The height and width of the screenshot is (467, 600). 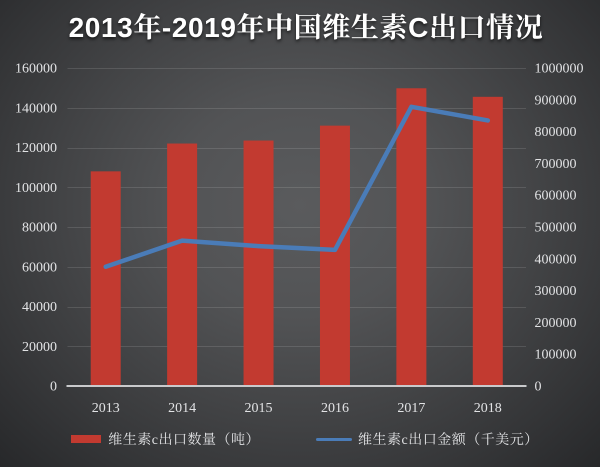 I want to click on legend-item-quantity: 维生素c出口数量（吨）, so click(x=165, y=439).